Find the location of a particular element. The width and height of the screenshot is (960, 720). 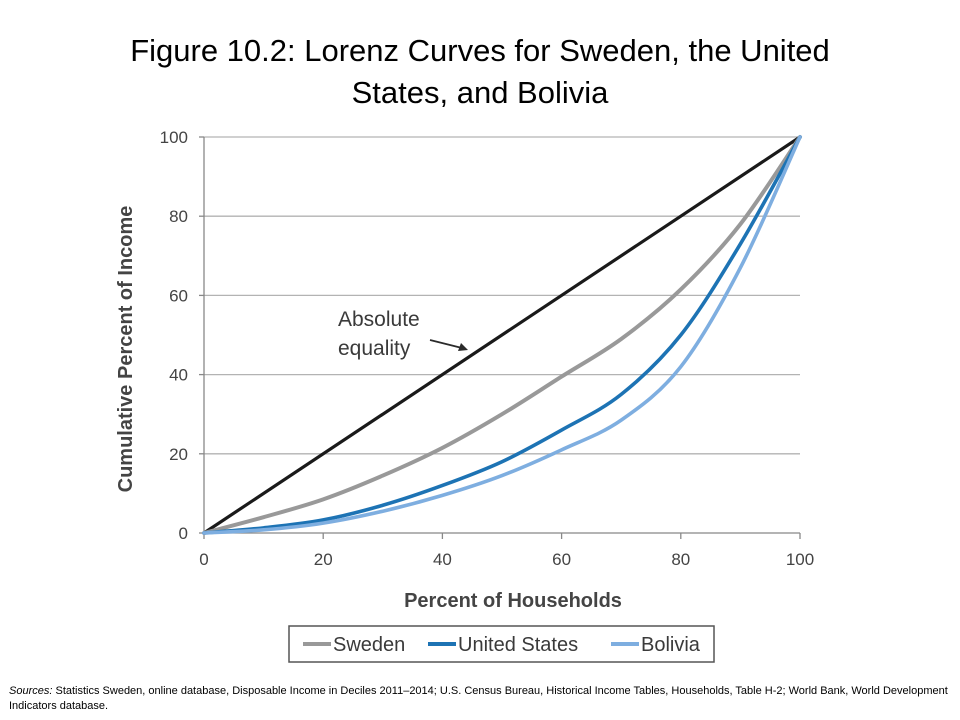

legend-label-sweden: Sweden is located at coordinates (369, 645).